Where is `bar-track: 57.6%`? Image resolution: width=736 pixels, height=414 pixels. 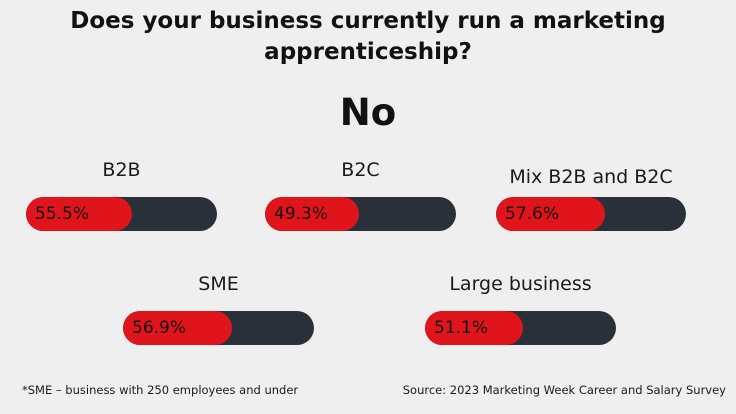 bar-track: 57.6% is located at coordinates (591, 214).